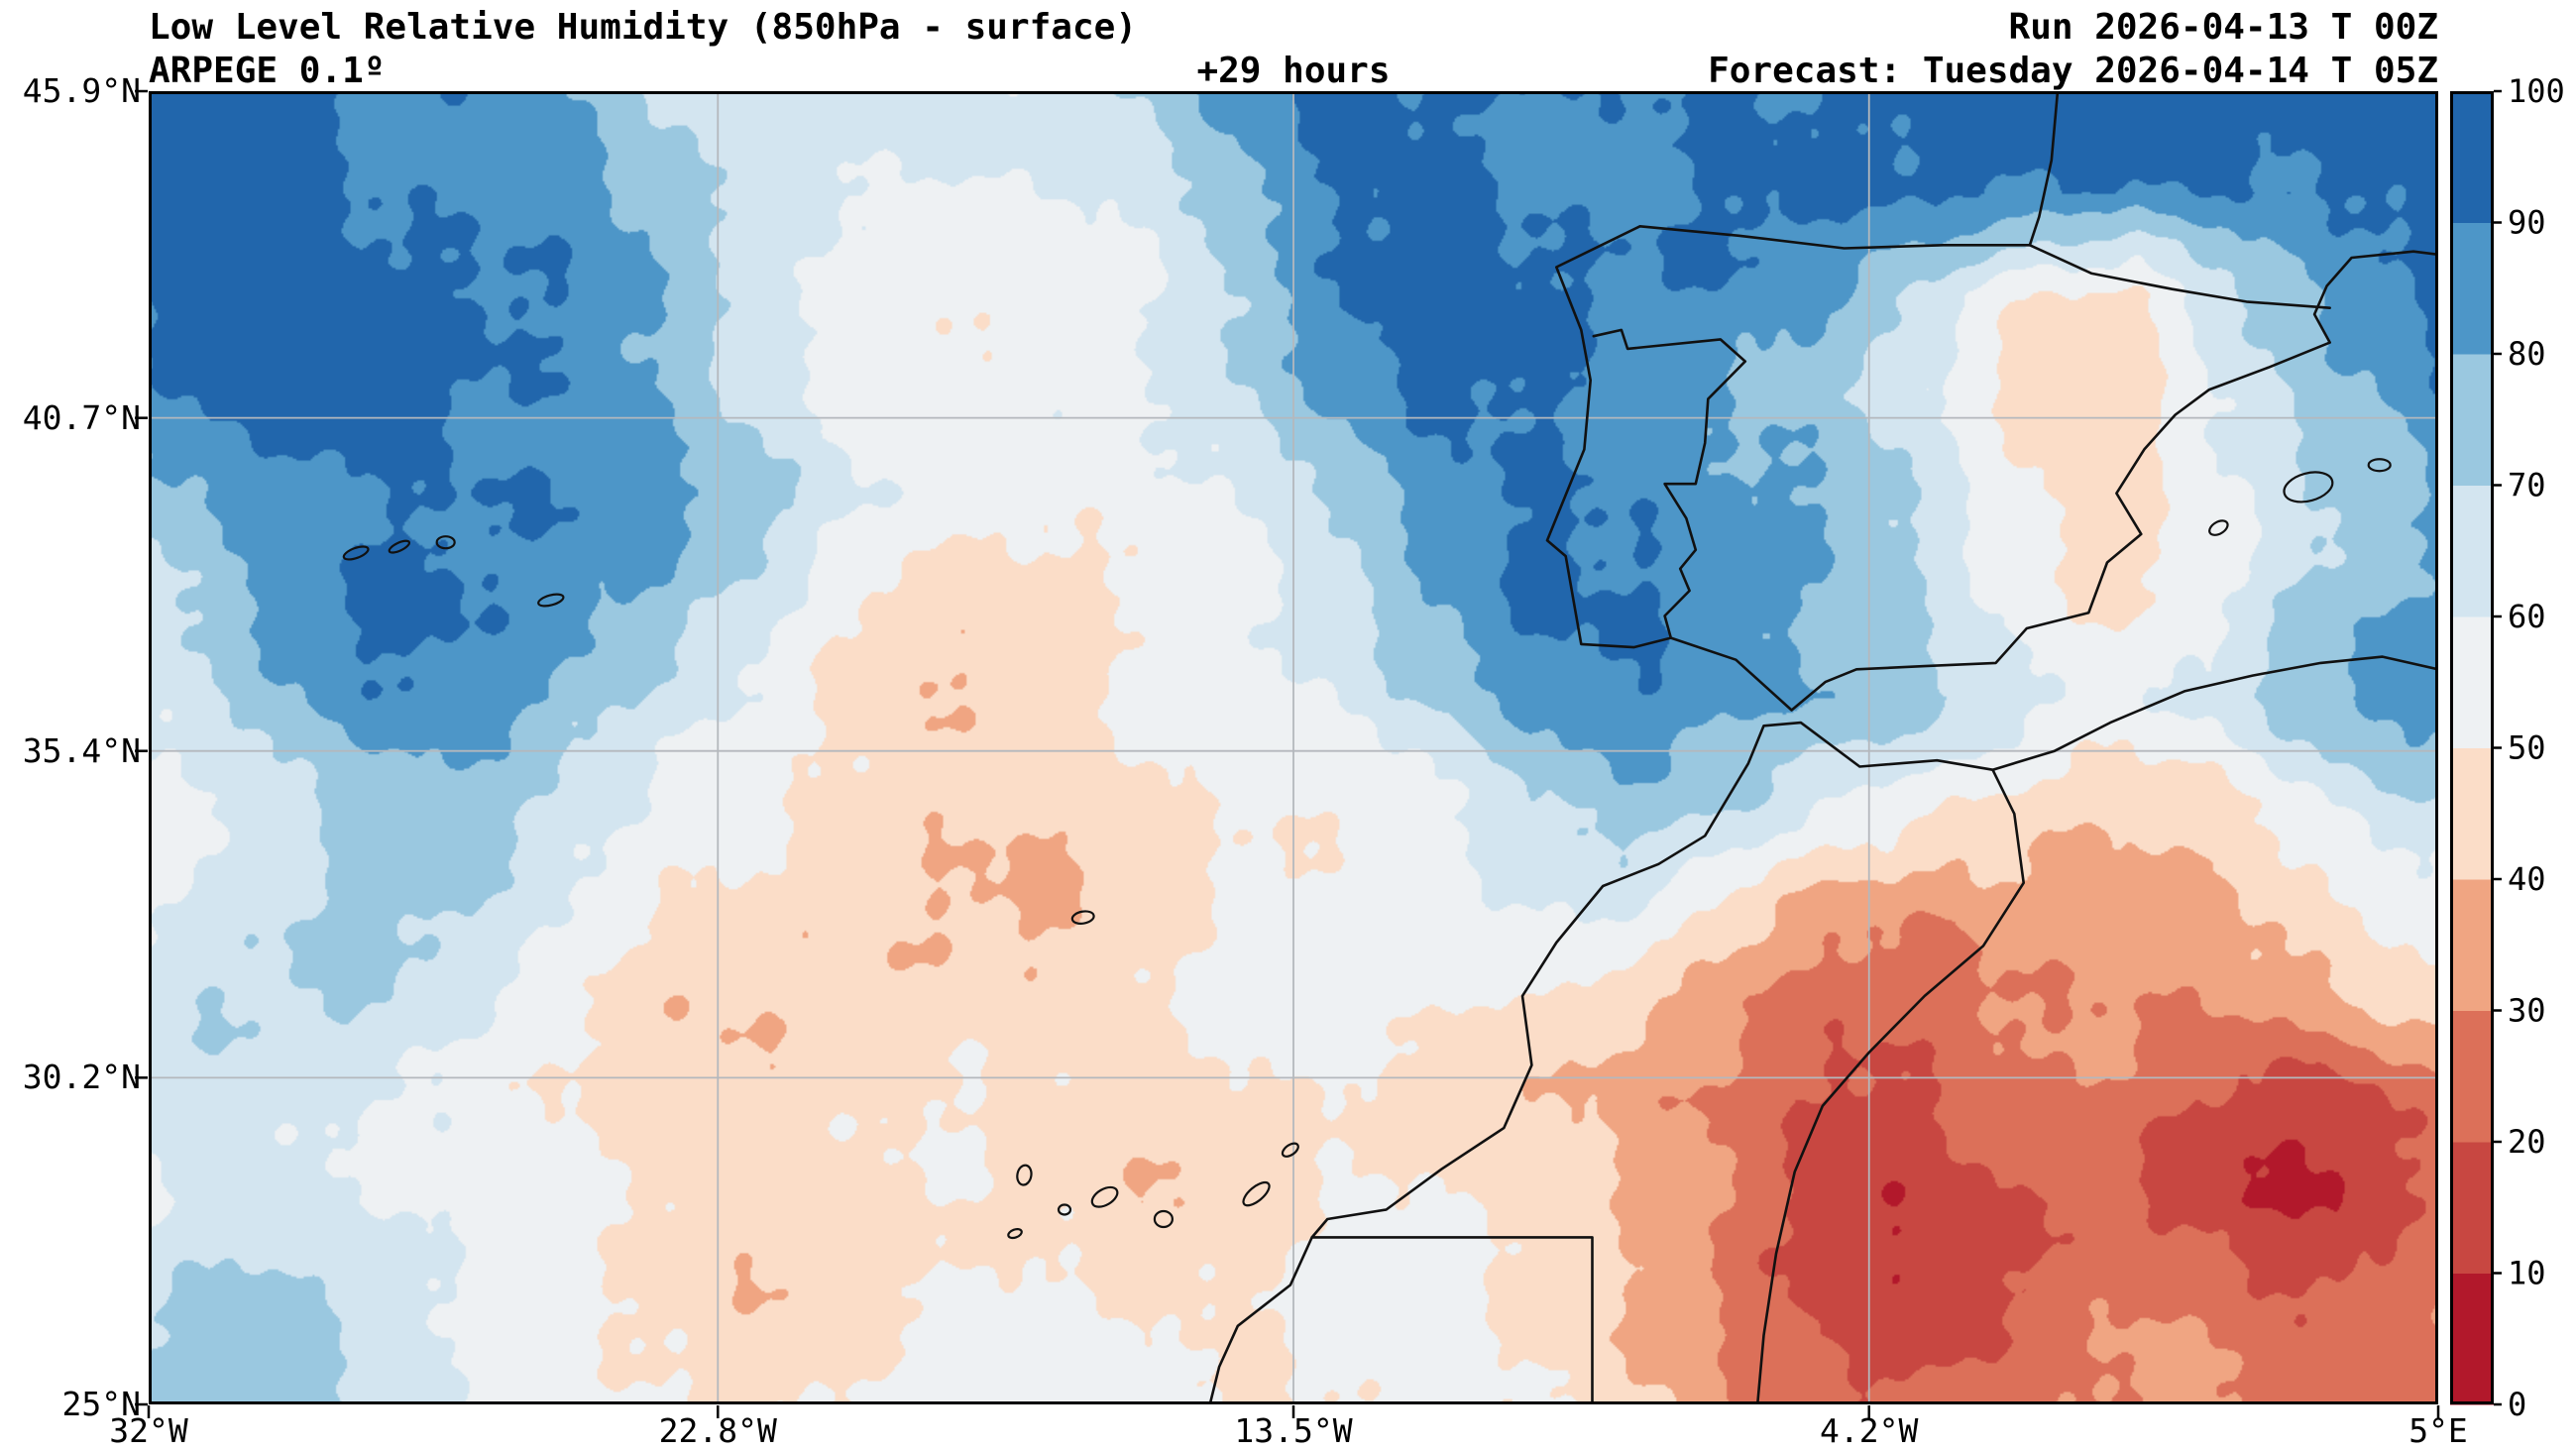 This screenshot has width=2576, height=1452. I want to click on colorbar-tick-label: 50, so click(2527, 748).